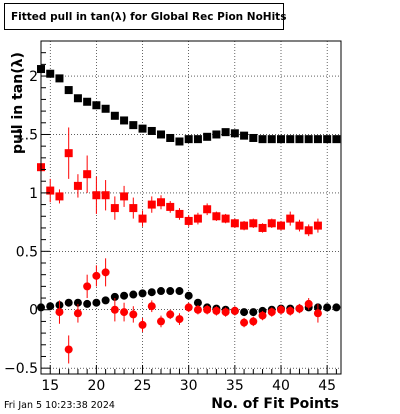 The image size is (400, 414). What do you see at coordinates (18, 103) in the screenshot?
I see `y-axis-label: pull in tan(λ)` at bounding box center [18, 103].